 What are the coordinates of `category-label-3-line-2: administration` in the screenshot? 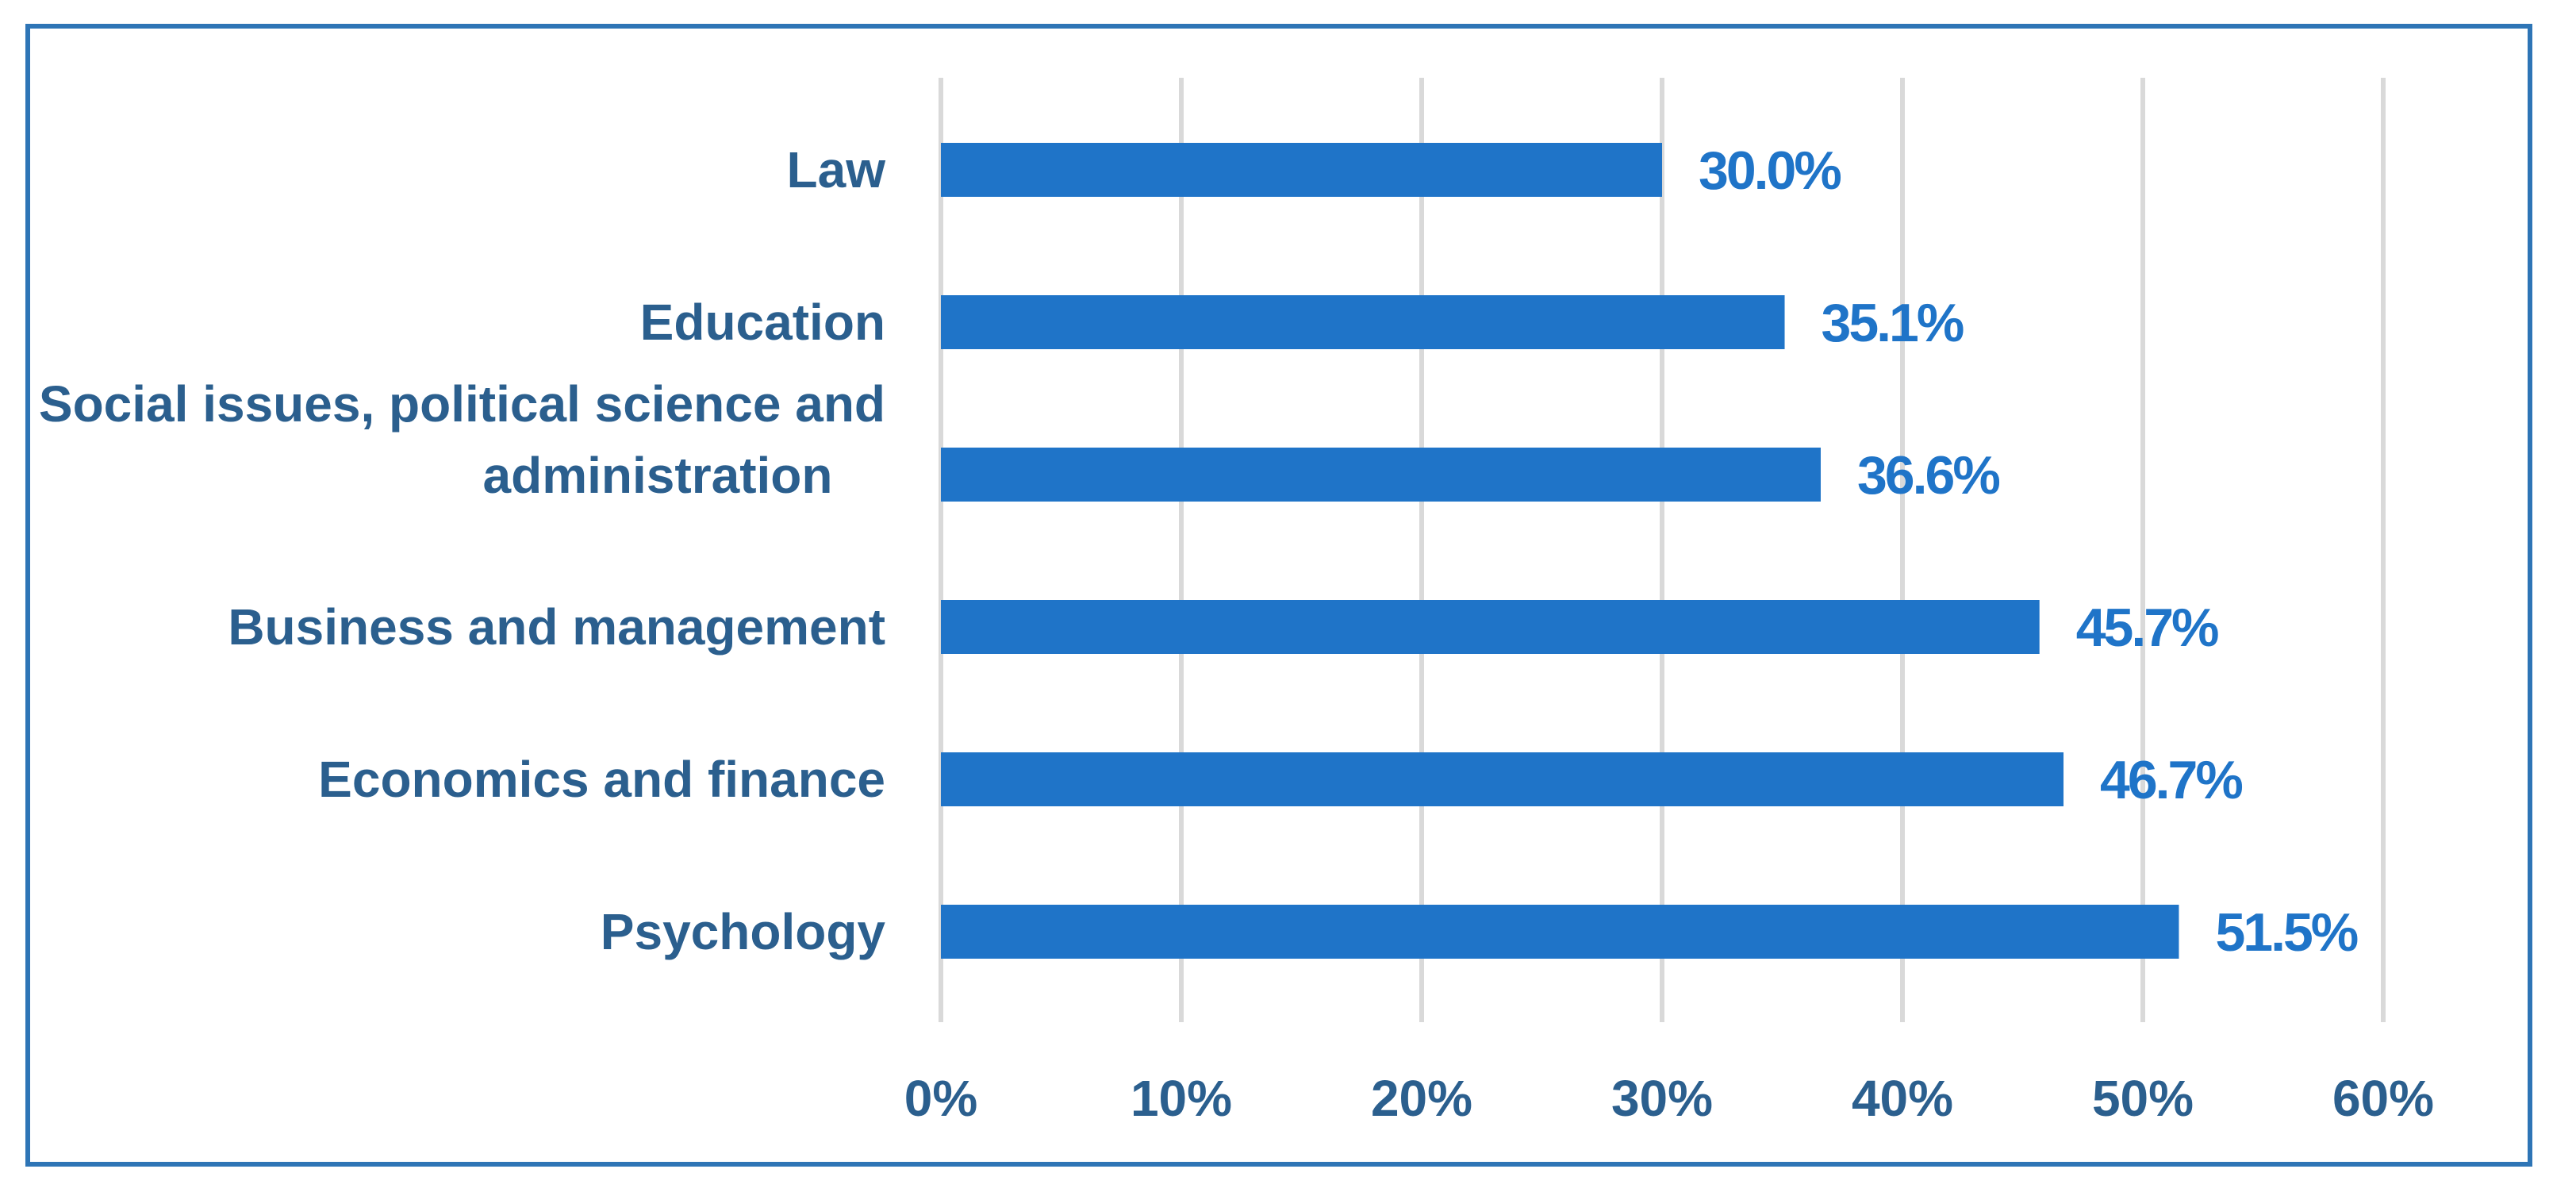 It's located at (658, 475).